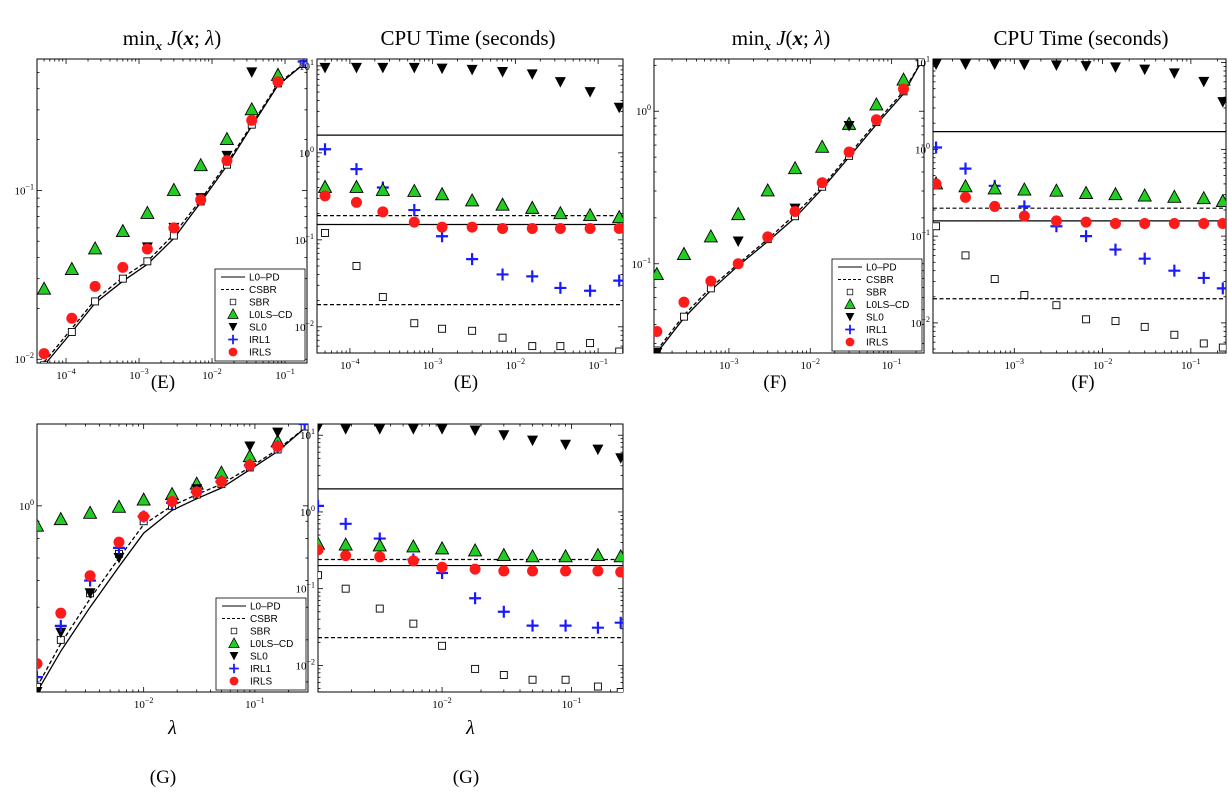  I want to click on chart-title: CPU Time (seconds), so click(467, 38).